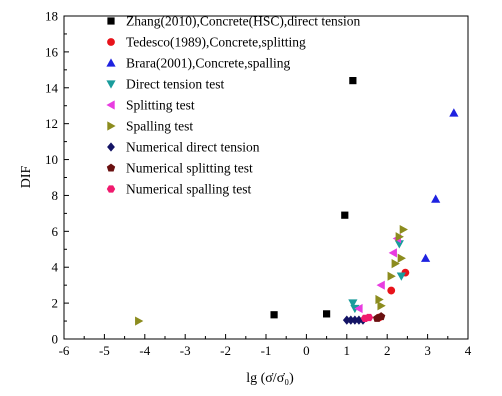 The height and width of the screenshot is (396, 502). What do you see at coordinates (104, 350) in the screenshot?
I see `x-tick-label: -5` at bounding box center [104, 350].